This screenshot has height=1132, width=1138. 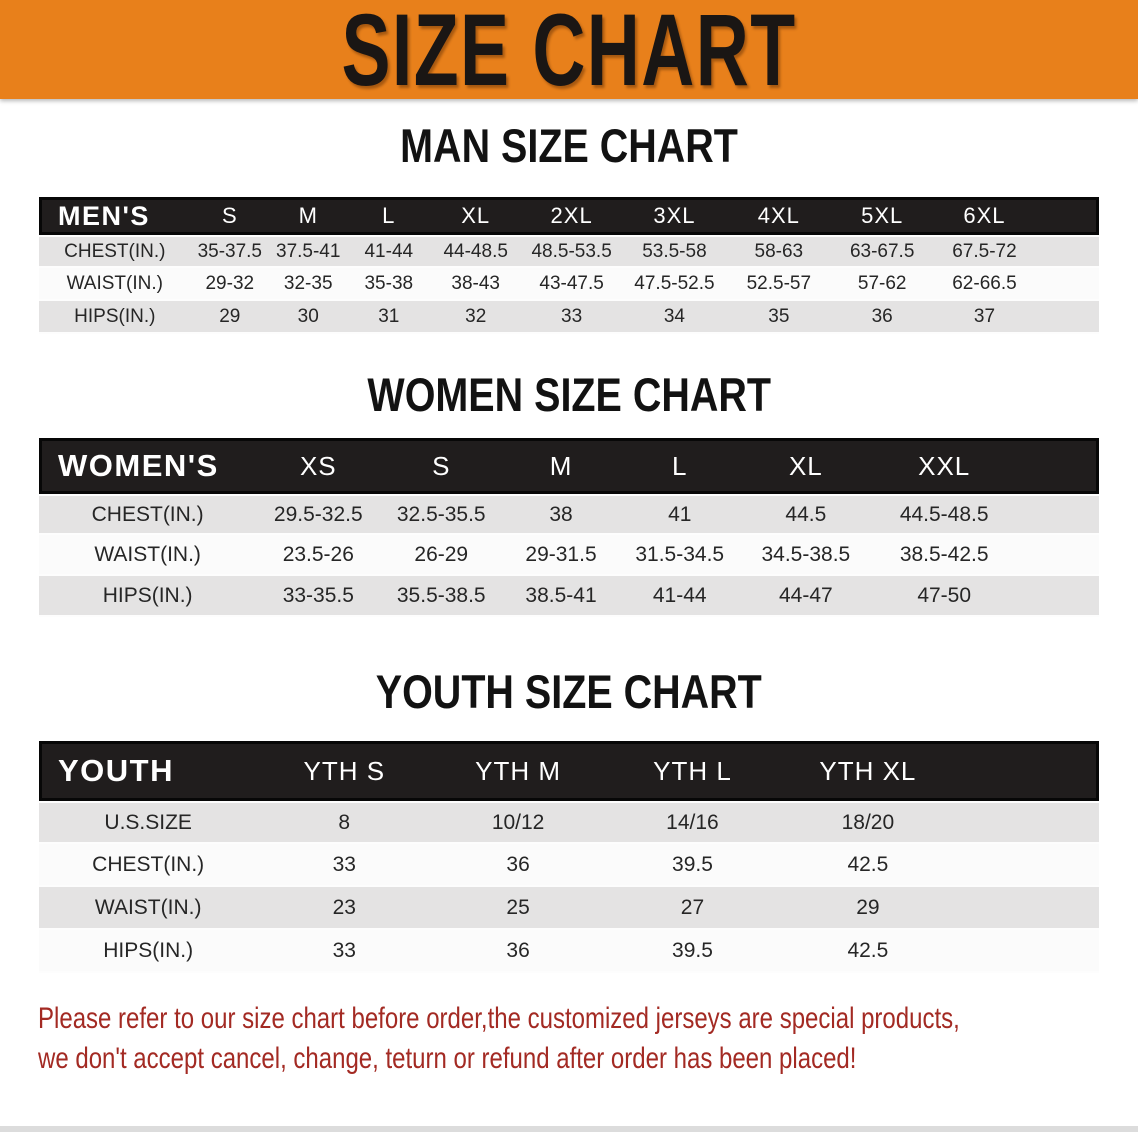 What do you see at coordinates (692, 908) in the screenshot?
I see `measurement-value: 27` at bounding box center [692, 908].